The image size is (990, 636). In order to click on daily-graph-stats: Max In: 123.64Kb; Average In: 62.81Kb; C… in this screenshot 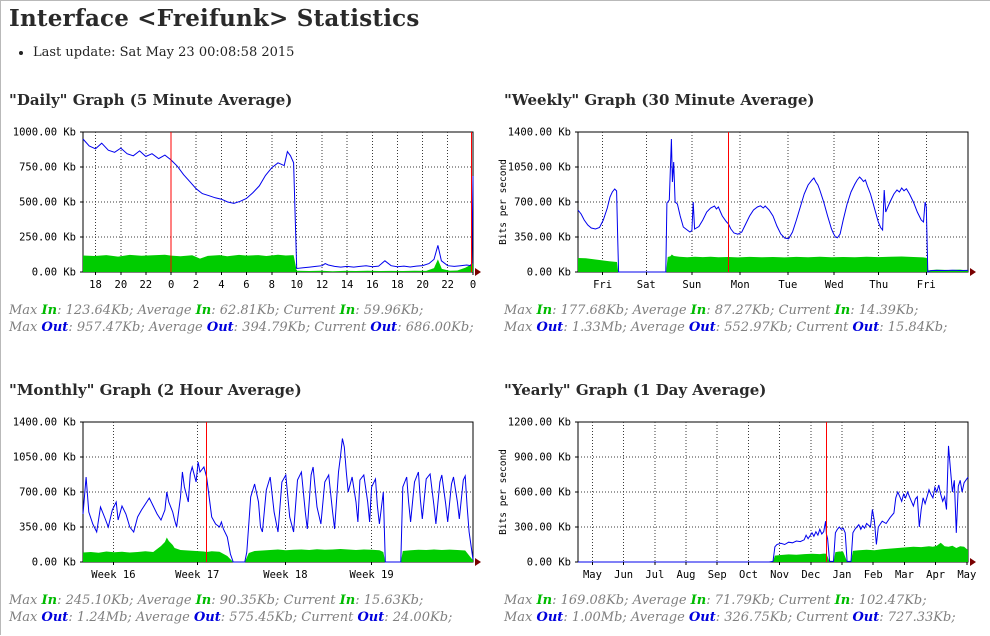, I will do `click(241, 319)`.